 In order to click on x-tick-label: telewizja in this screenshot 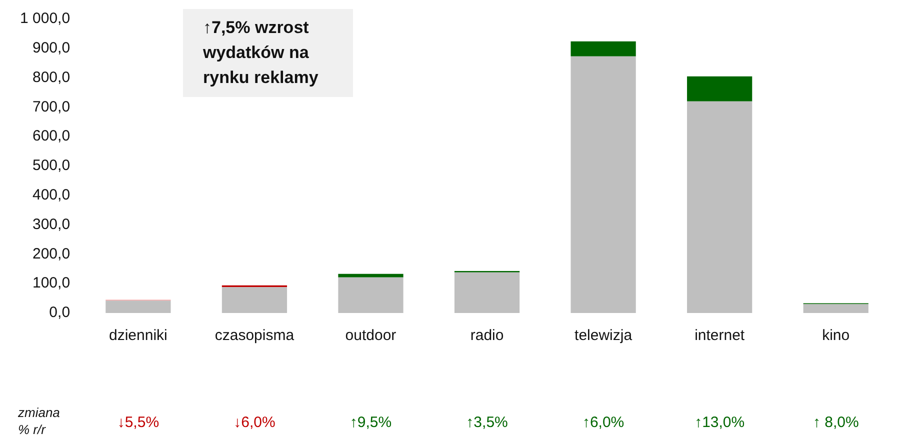, I will do `click(603, 335)`.